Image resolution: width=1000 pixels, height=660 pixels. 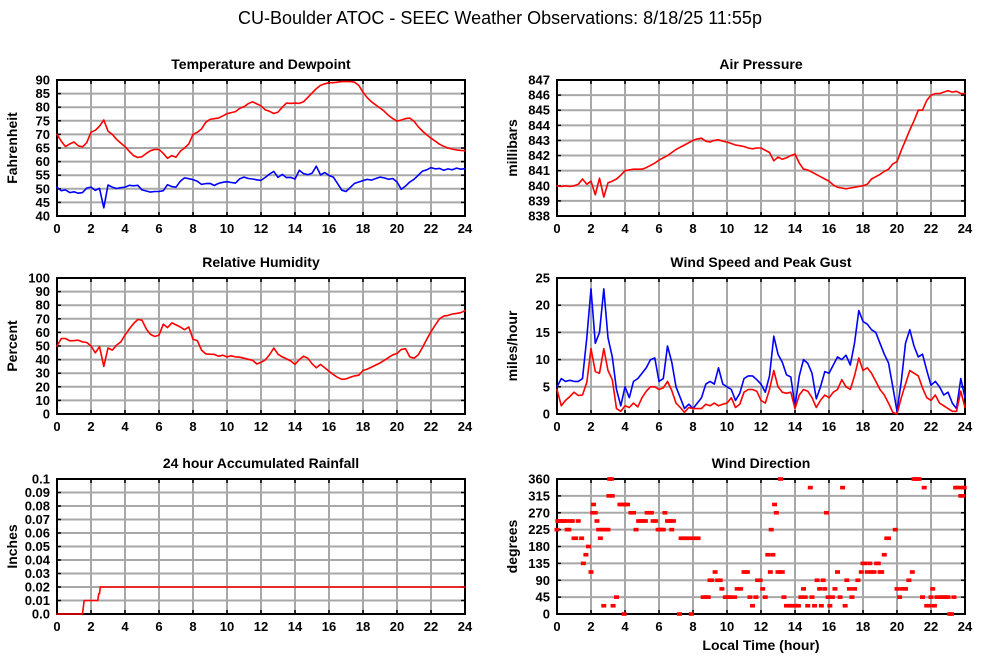 What do you see at coordinates (37, 519) in the screenshot?
I see `y-tick-label: 0.07` at bounding box center [37, 519].